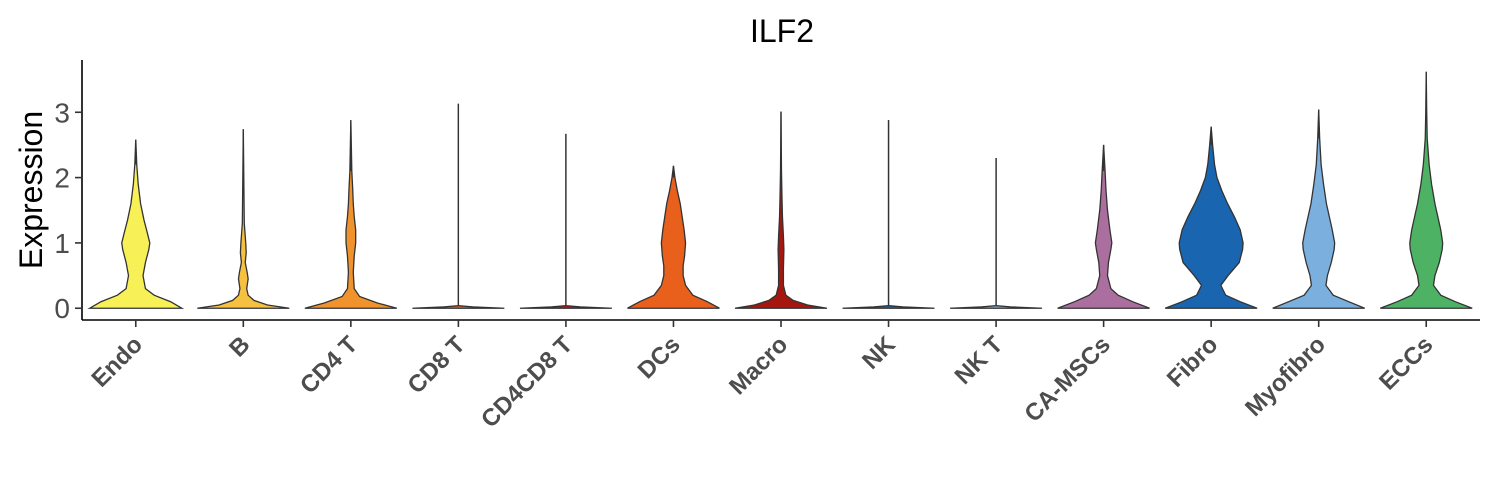 Image resolution: width=1500 pixels, height=500 pixels. What do you see at coordinates (437, 365) in the screenshot?
I see `x-tick-label-cd8-t: CD8 T` at bounding box center [437, 365].